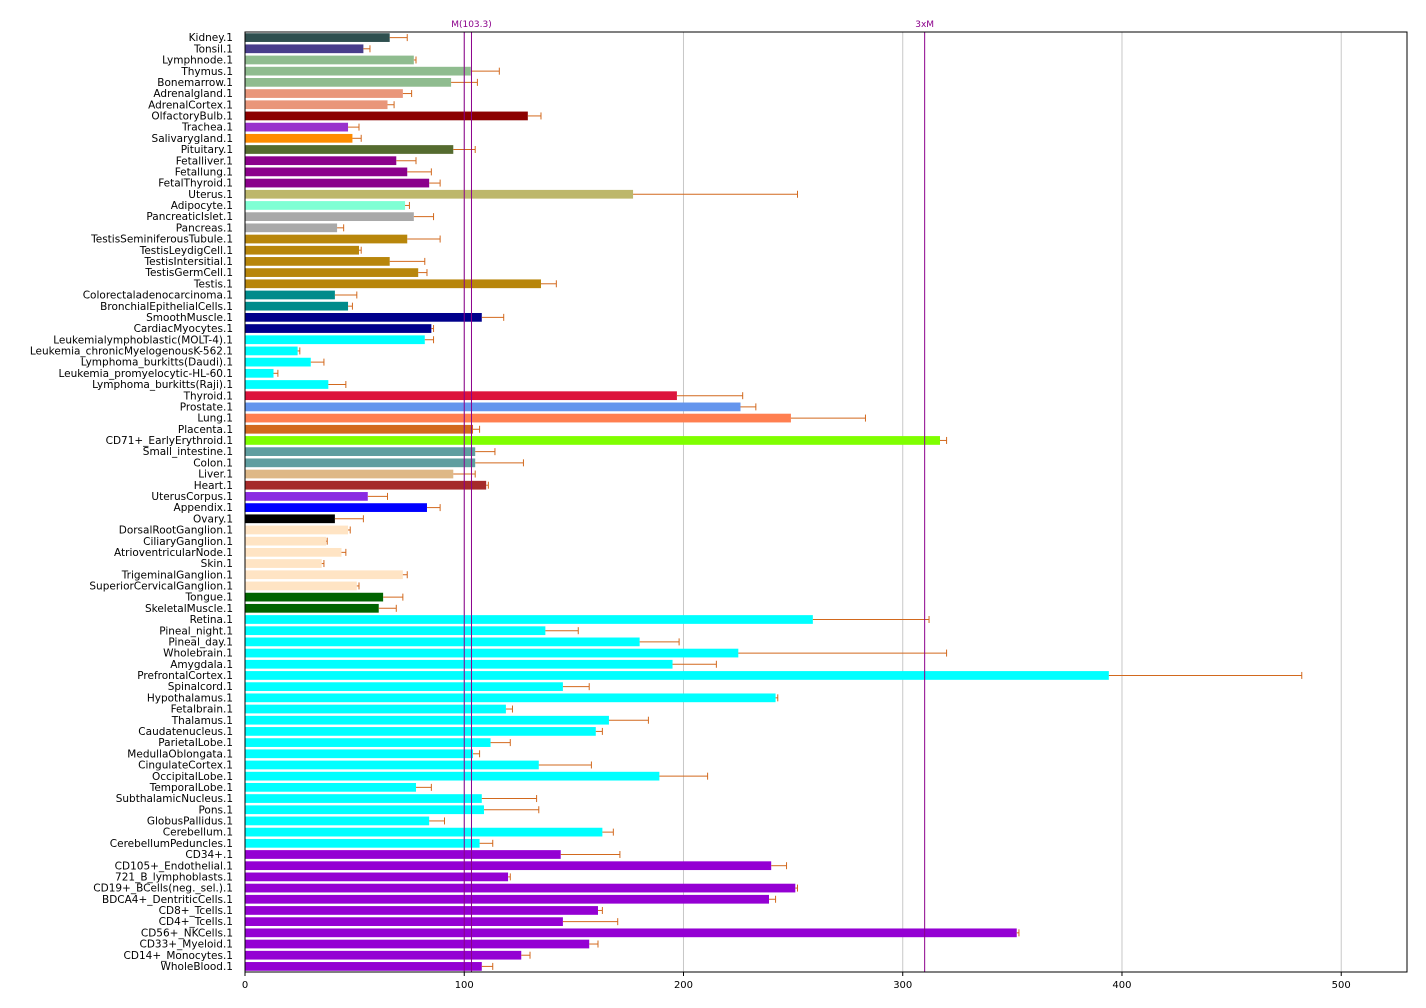 This screenshot has height=1008, width=1426. What do you see at coordinates (208, 396) in the screenshot?
I see `category-label: Thyroid.1` at bounding box center [208, 396].